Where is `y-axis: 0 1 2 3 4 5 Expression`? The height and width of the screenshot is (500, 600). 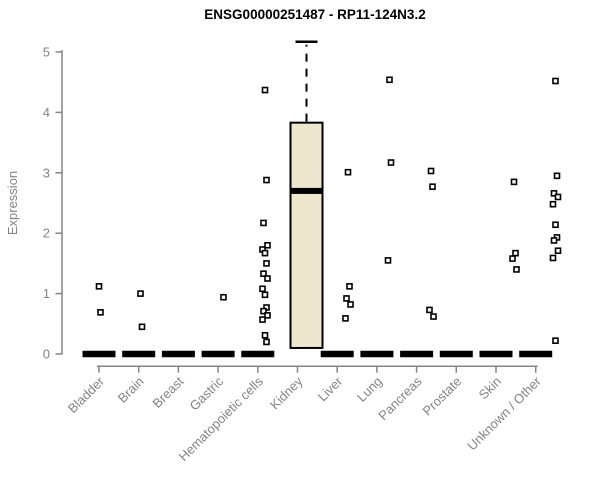 y-axis: 0 1 2 3 4 5 Expression is located at coordinates (34, 203).